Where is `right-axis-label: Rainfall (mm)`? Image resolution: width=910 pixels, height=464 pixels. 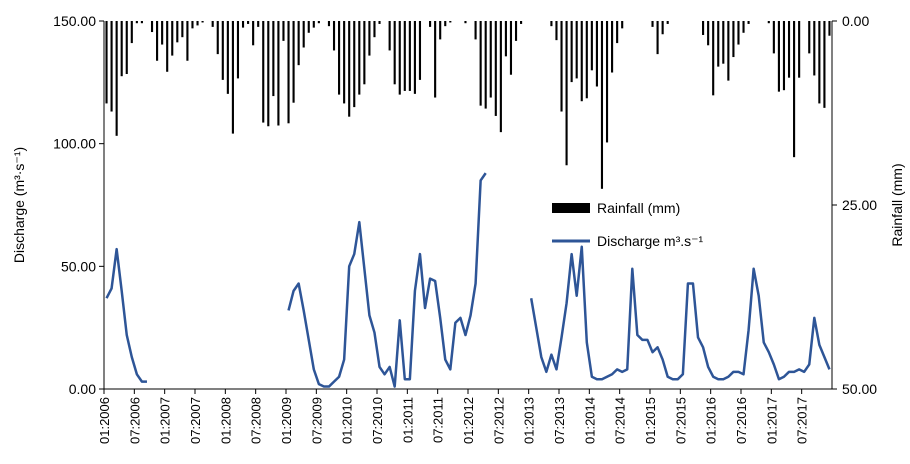 right-axis-label: Rainfall (mm) is located at coordinates (897, 204).